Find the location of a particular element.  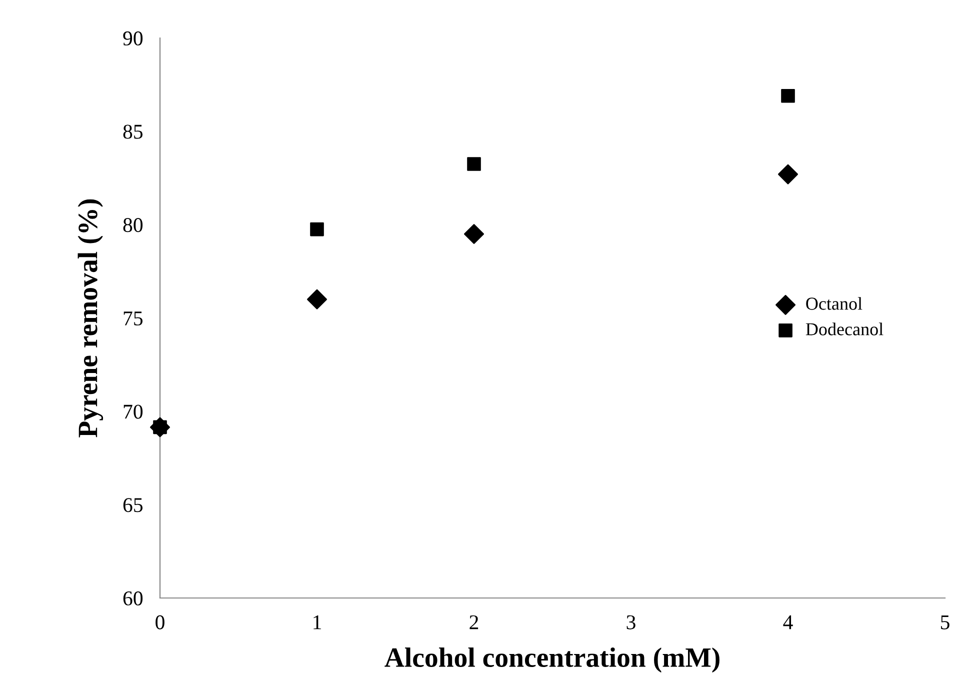

y-tick-label: 70 is located at coordinates (133, 411).